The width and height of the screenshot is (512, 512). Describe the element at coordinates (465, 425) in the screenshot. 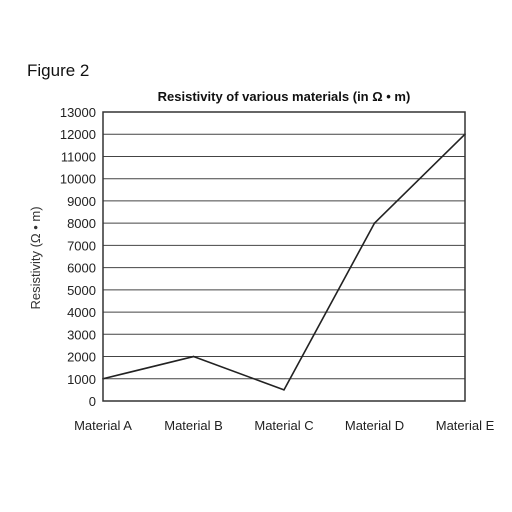

I see `x-tick-label: Material E` at that location.